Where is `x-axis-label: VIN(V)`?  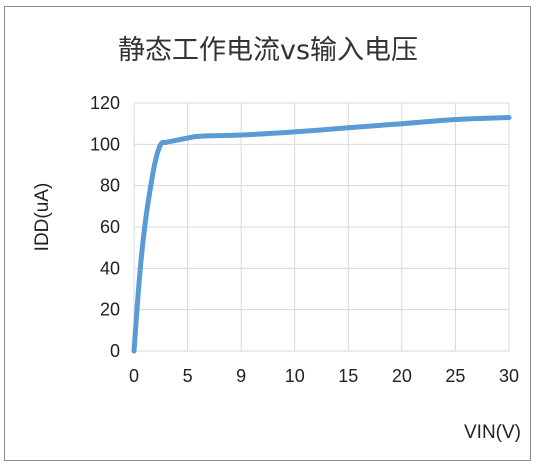 x-axis-label: VIN(V) is located at coordinates (492, 432).